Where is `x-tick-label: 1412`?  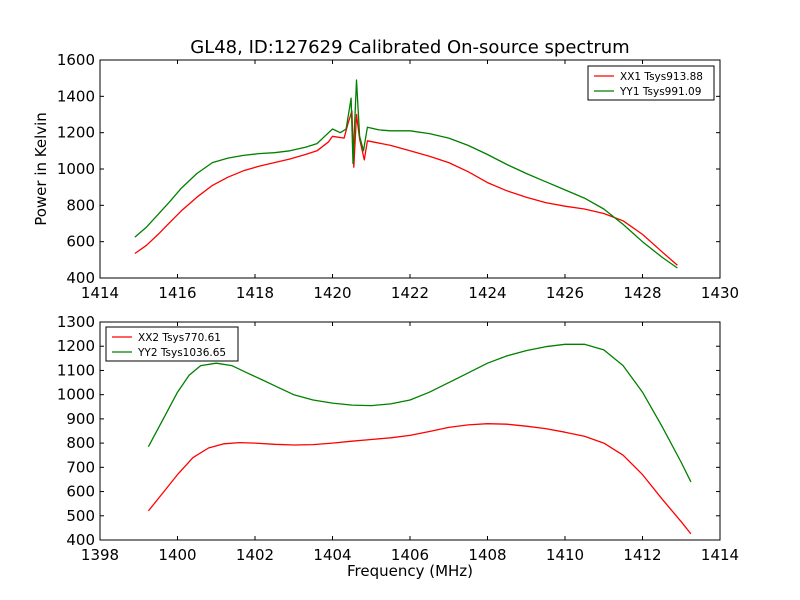
x-tick-label: 1412 is located at coordinates (642, 555).